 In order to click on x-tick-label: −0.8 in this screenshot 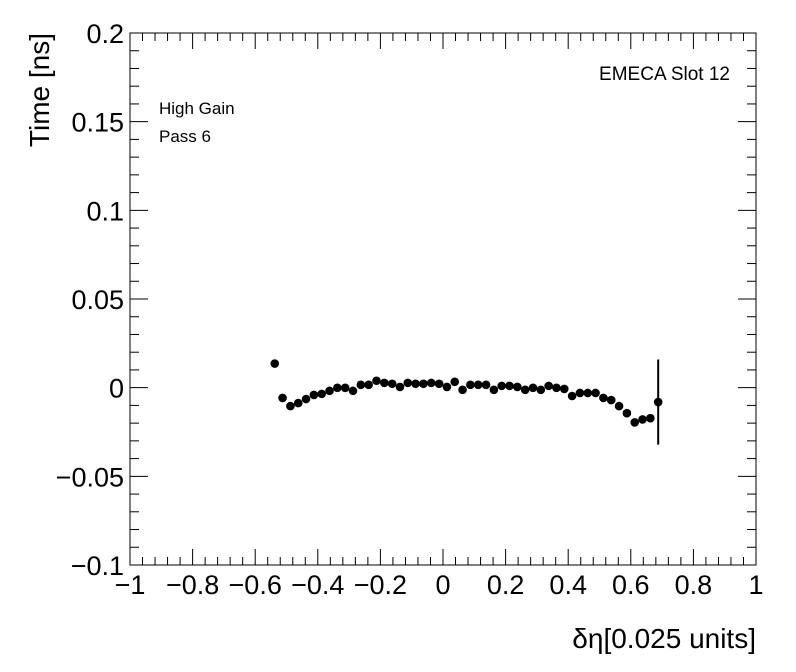, I will do `click(192, 585)`.